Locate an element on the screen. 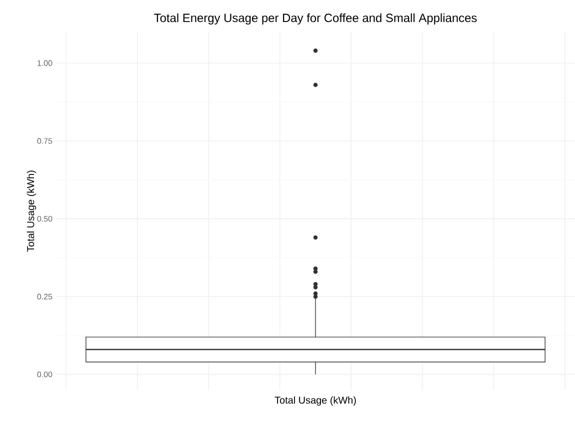  y-axis-title: Total Usage (kWh) is located at coordinates (31, 211).